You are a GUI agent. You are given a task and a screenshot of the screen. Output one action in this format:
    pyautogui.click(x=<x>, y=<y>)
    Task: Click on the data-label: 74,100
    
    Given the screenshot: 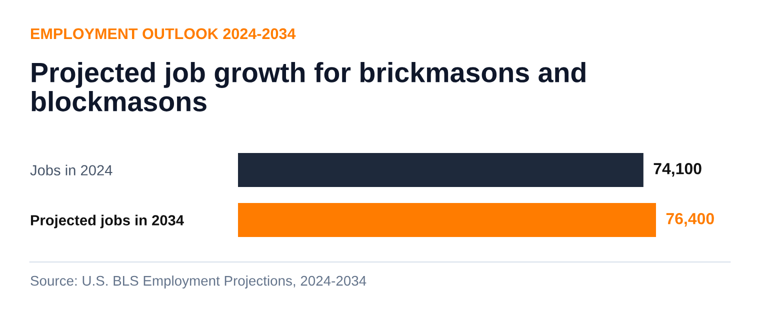 What is the action you would take?
    pyautogui.click(x=678, y=169)
    